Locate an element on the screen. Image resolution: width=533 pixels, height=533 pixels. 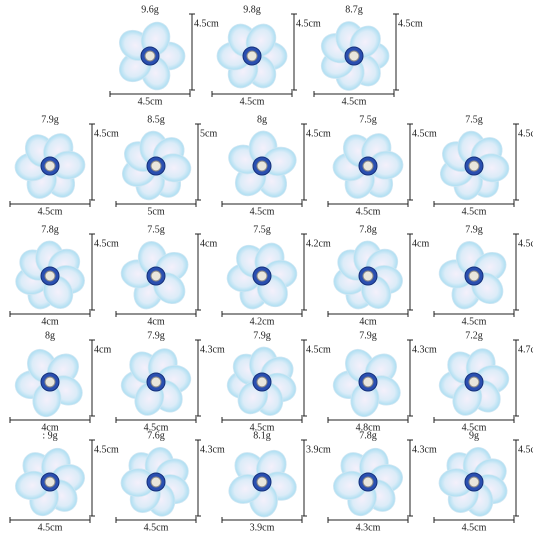
width-label: 4.2cm is located at coordinates (262, 321).